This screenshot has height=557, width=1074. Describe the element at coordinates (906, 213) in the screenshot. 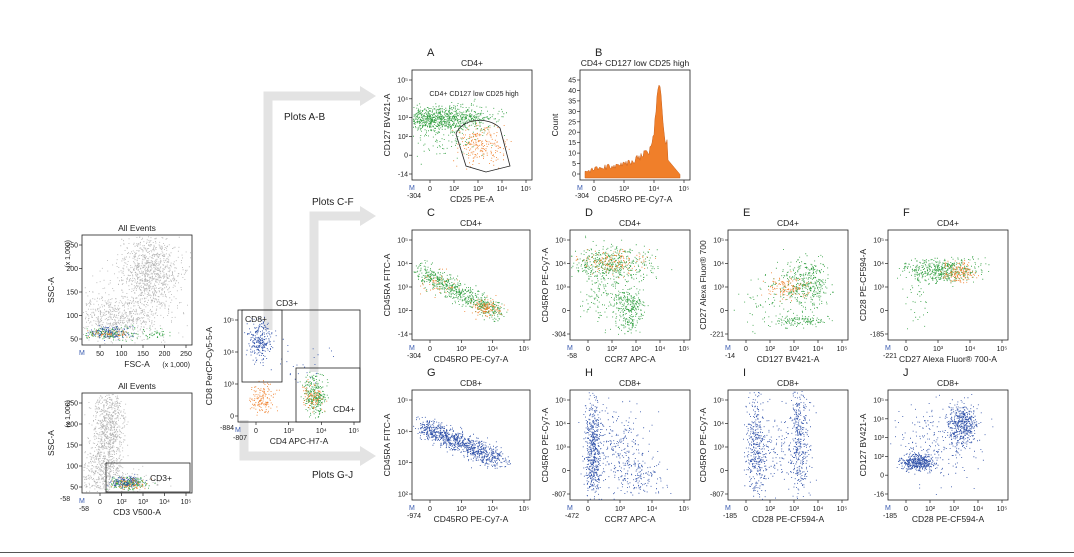

I see `panel-letter-F: F` at that location.